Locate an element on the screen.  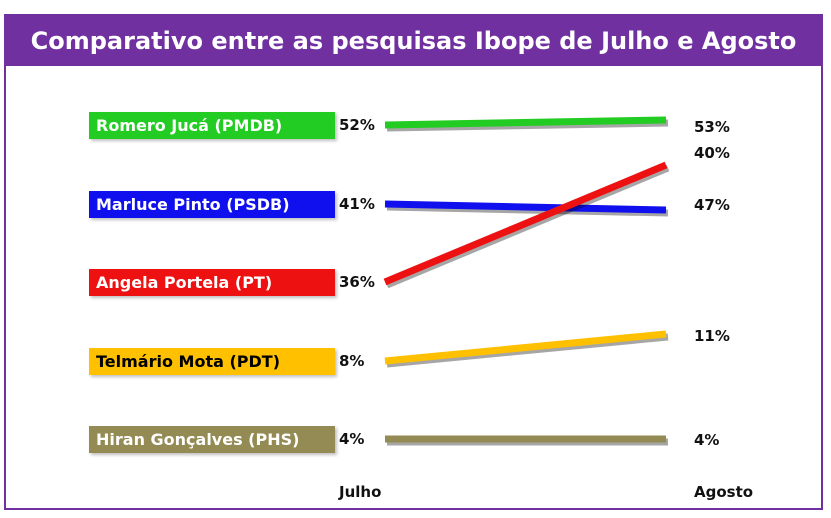
series-label-2: Angela Portela (PT) is located at coordinates (212, 282).